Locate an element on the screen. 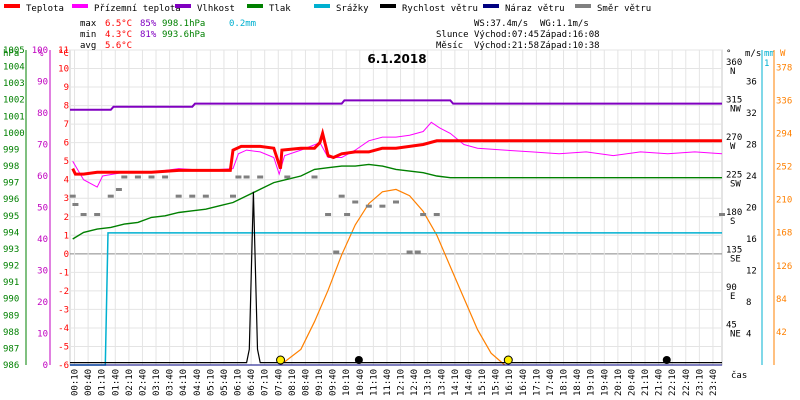 Image resolution: width=800 pixels, height=400 pixels. x-tick: 10:40 is located at coordinates (361, 382).